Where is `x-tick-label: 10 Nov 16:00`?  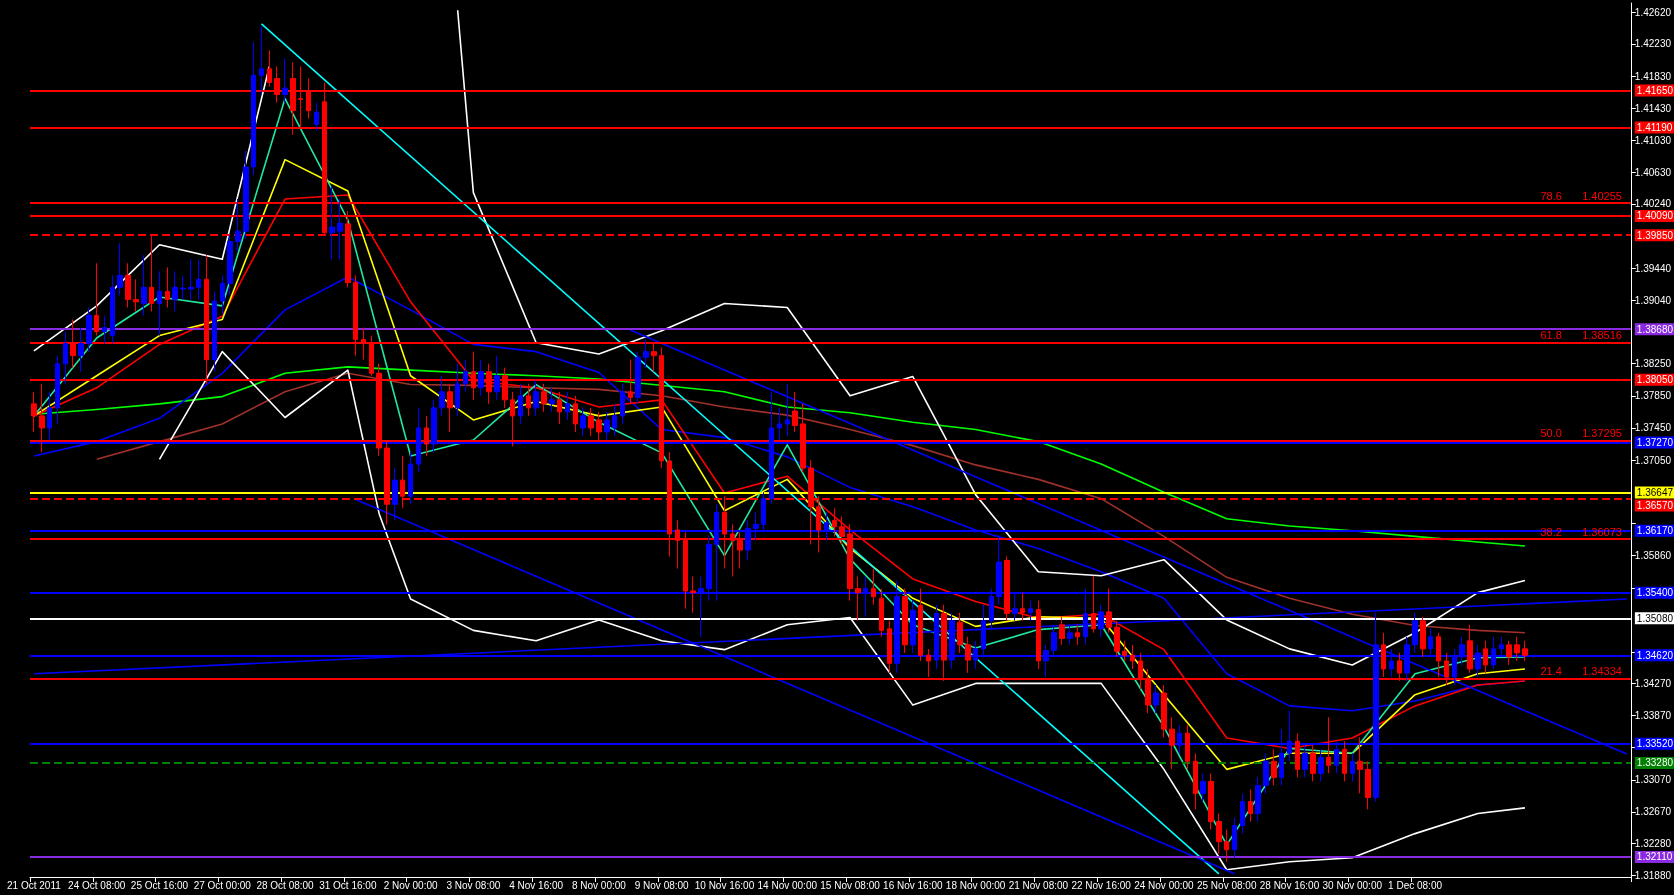
x-tick-label: 10 Nov 16:00 is located at coordinates (724, 885).